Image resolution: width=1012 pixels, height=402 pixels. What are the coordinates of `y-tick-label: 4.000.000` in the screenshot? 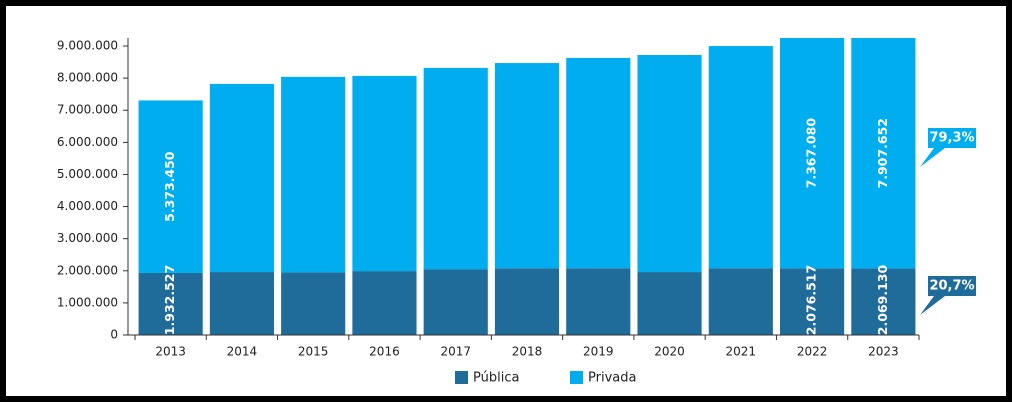 It's located at (87, 206).